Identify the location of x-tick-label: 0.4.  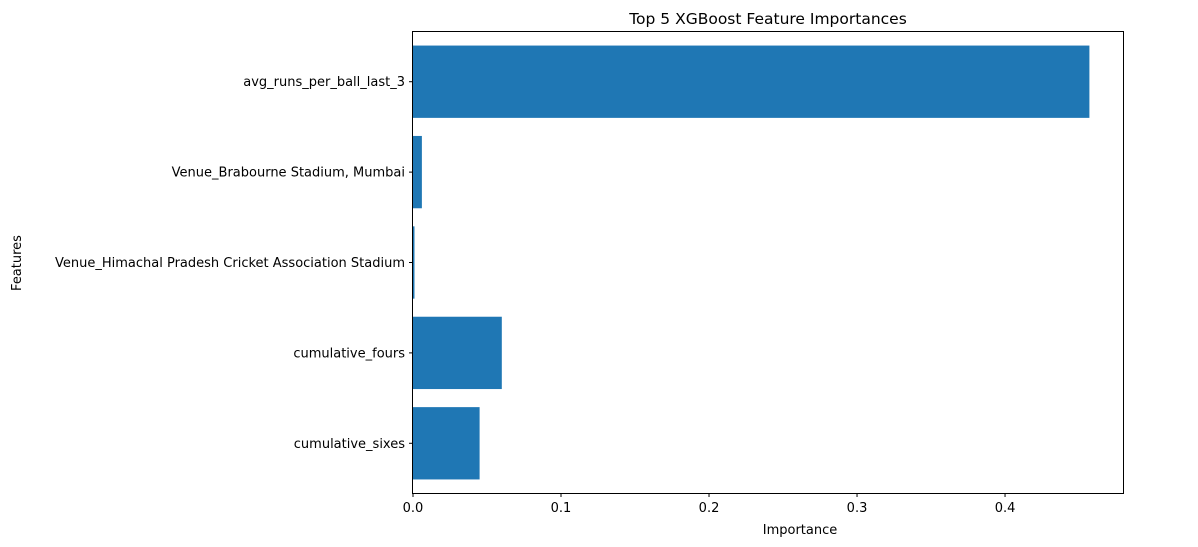
(1005, 508).